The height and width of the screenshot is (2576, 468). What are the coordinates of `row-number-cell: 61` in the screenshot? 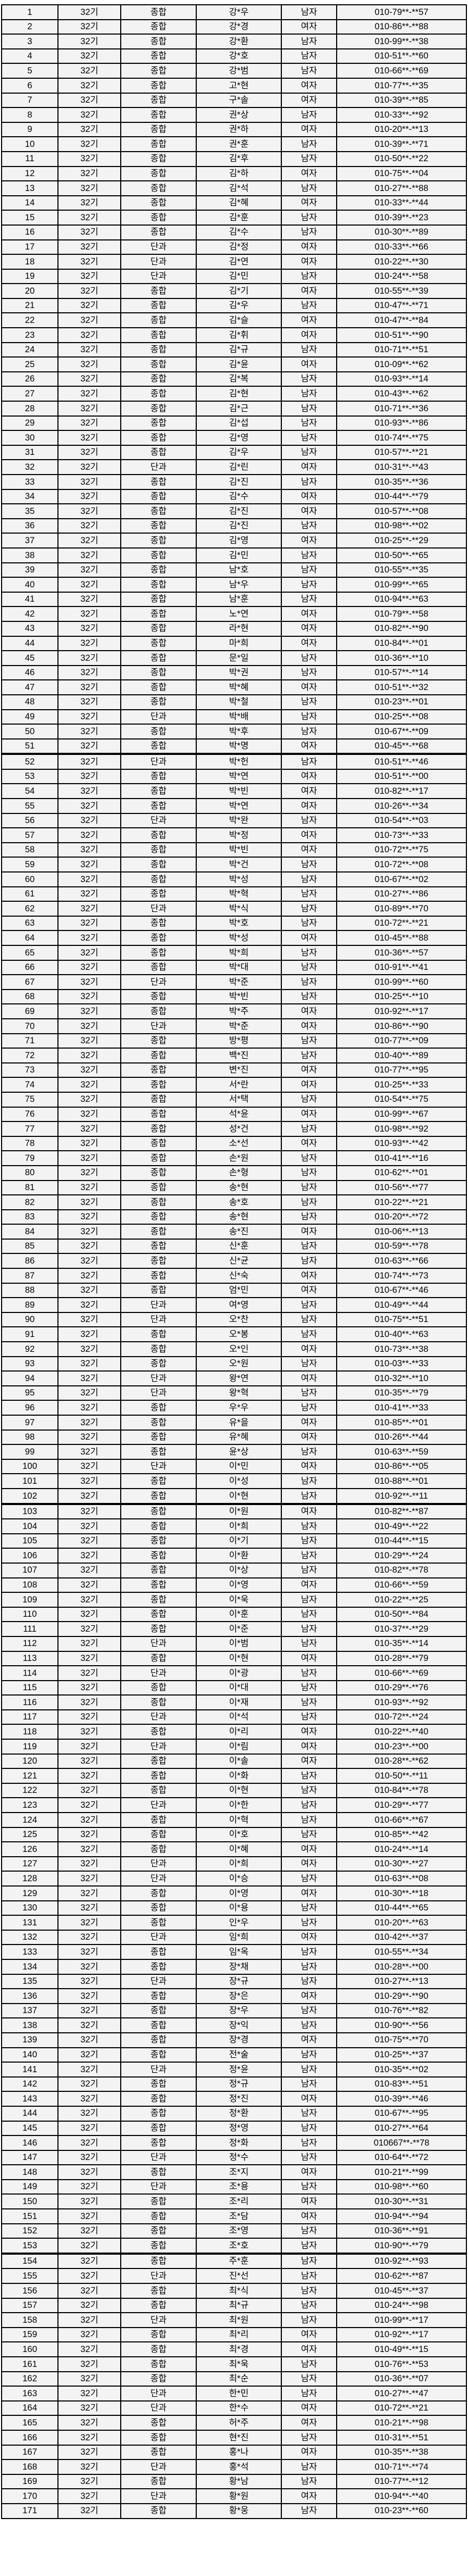 It's located at (30, 894).